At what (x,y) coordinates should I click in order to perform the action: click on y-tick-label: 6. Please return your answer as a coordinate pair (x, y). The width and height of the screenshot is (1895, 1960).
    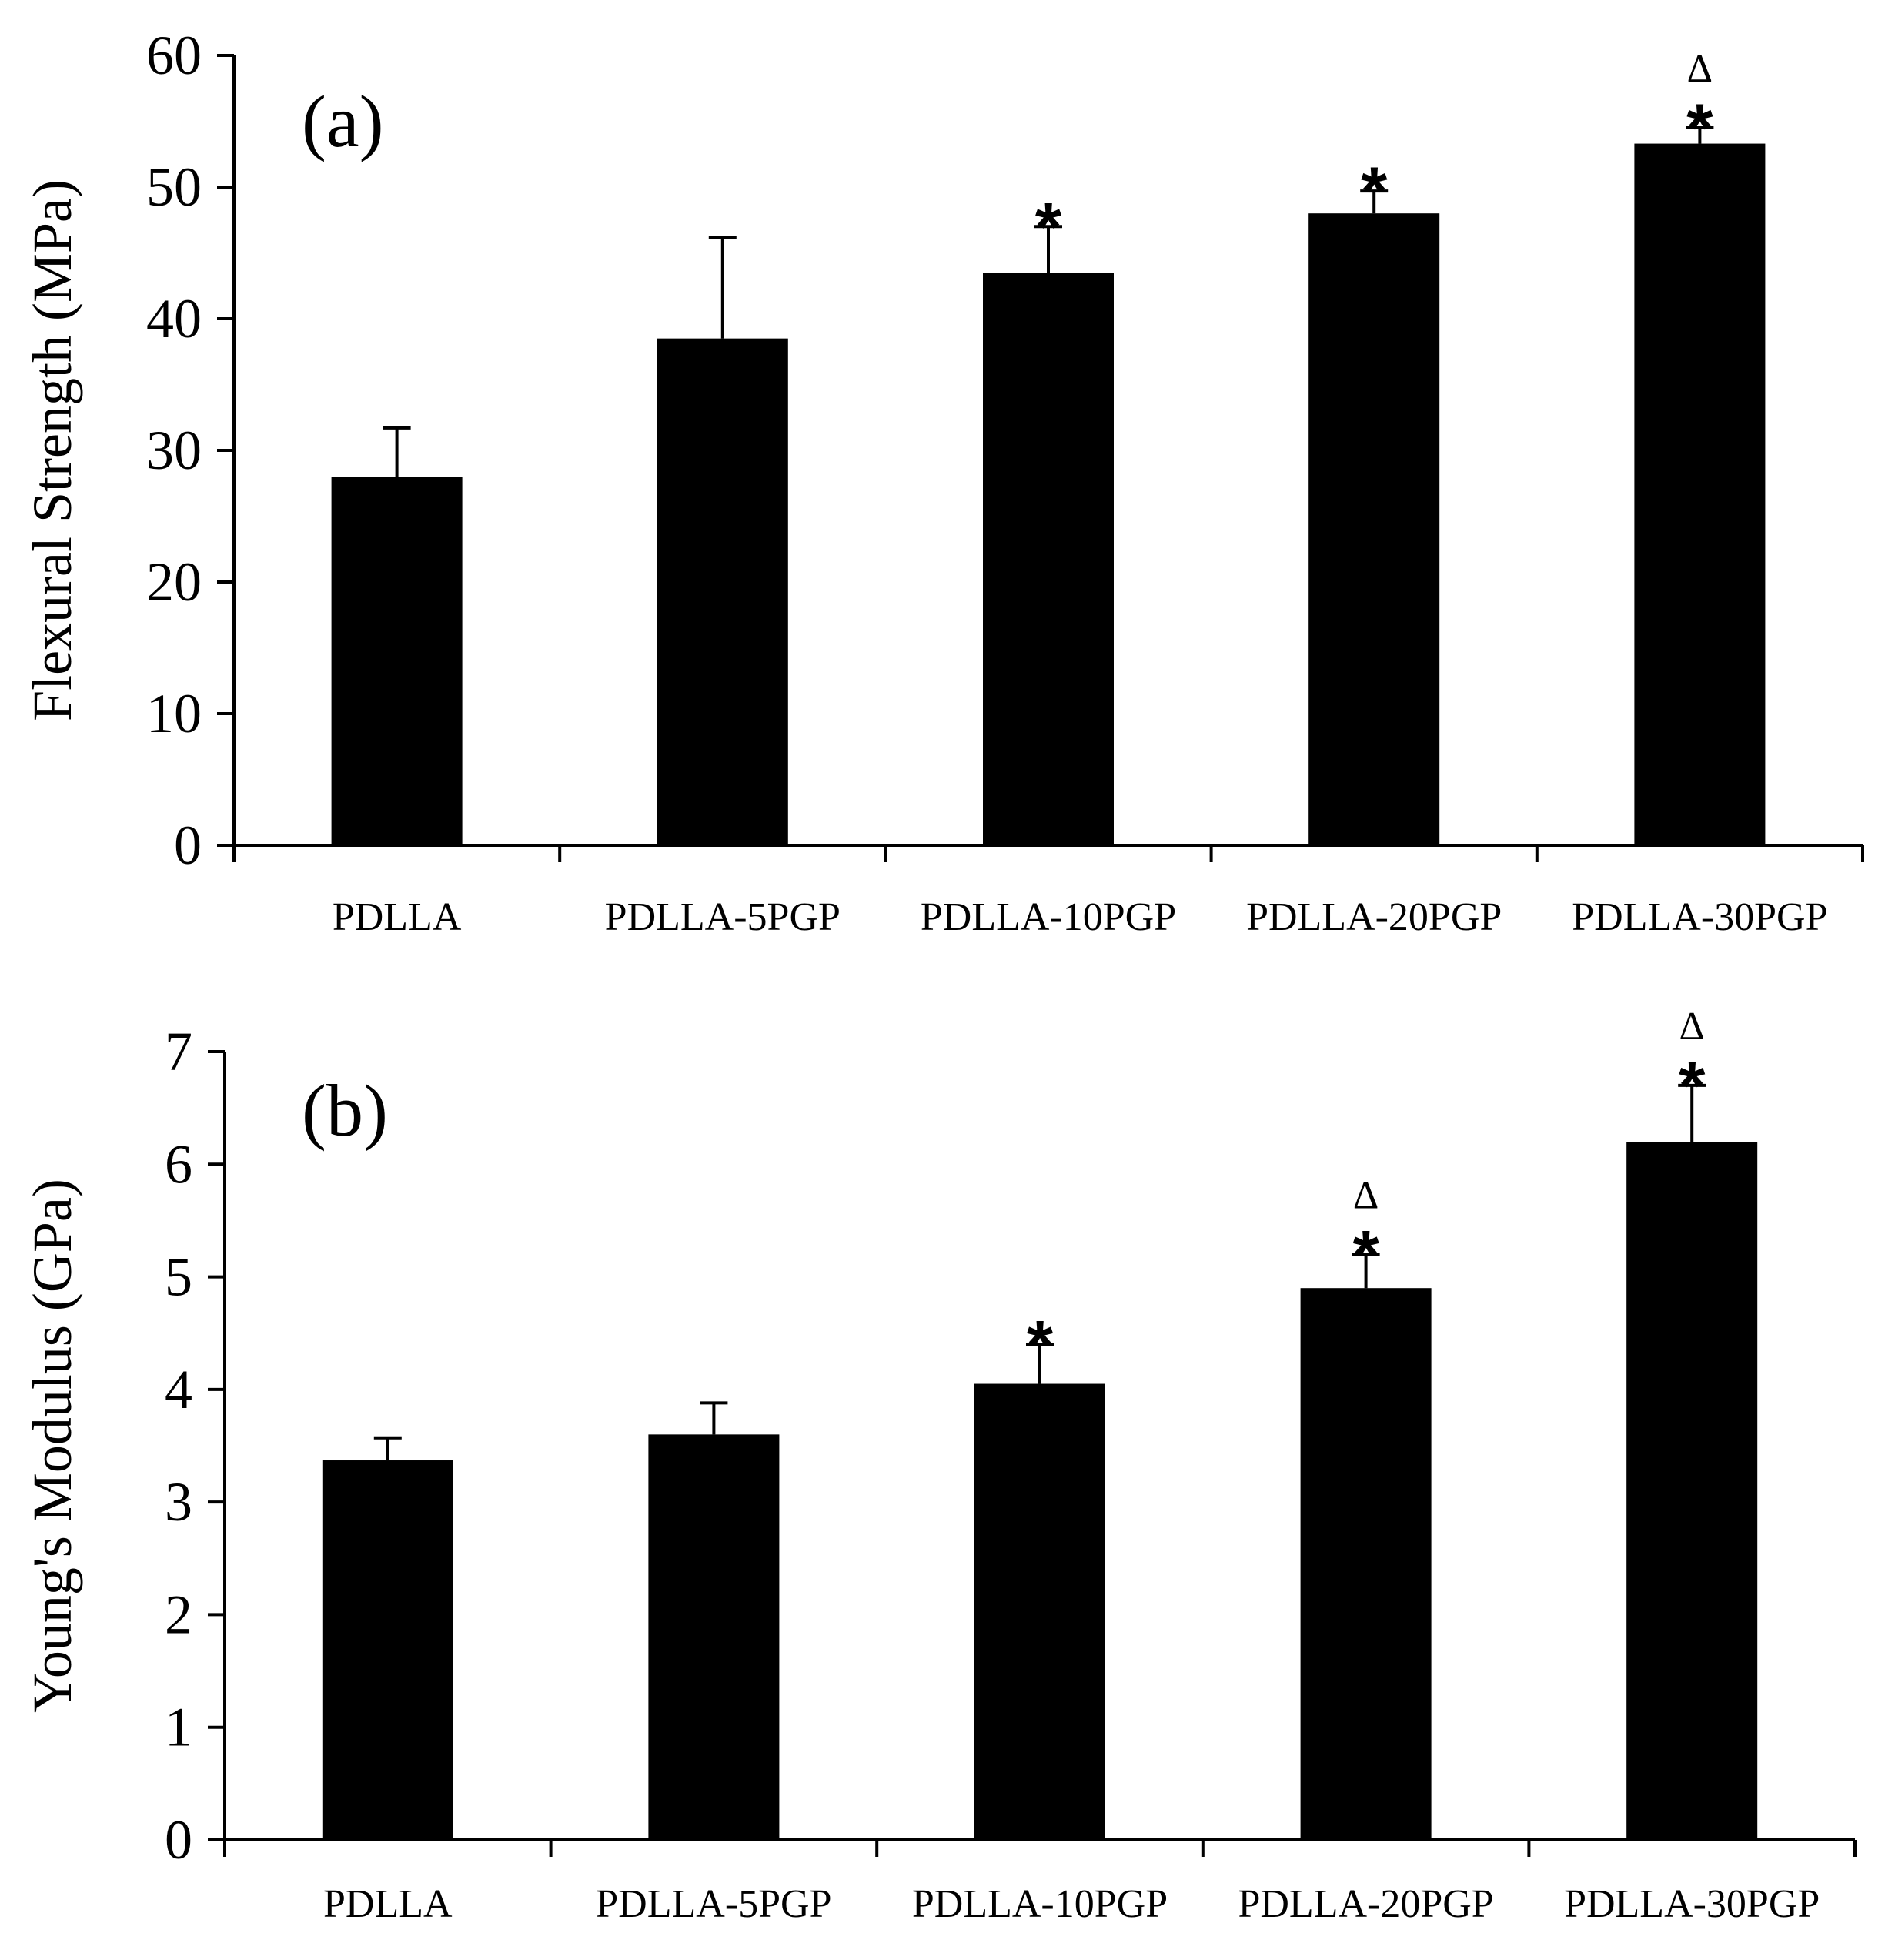
    Looking at the image, I should click on (178, 1164).